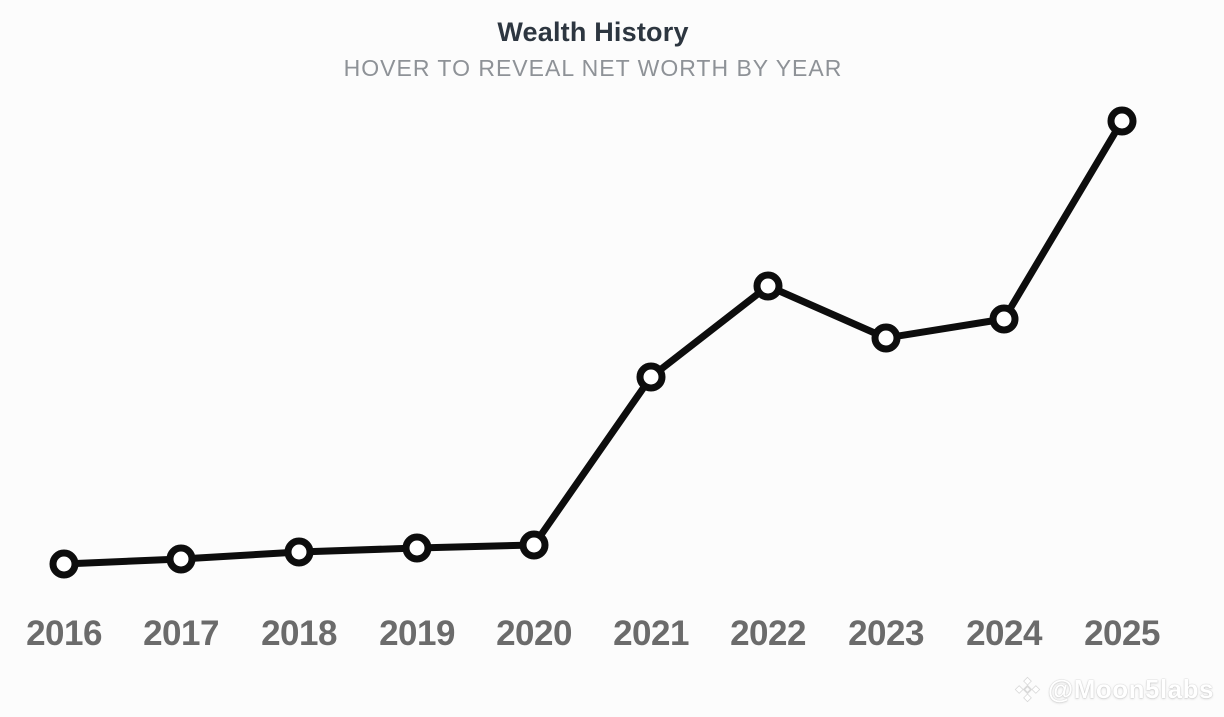 This screenshot has width=1224, height=717. I want to click on data-point-2017, so click(181, 559).